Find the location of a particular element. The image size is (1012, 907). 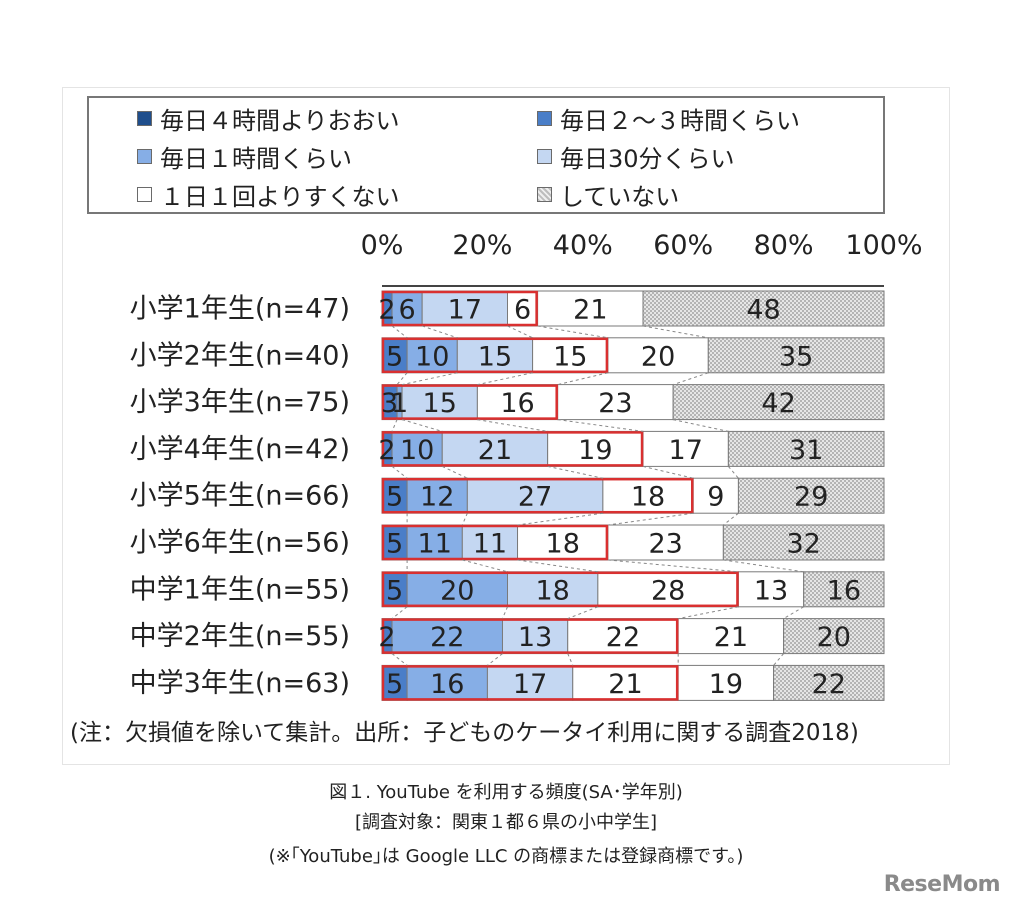

data-label: 11 is located at coordinates (435, 544).